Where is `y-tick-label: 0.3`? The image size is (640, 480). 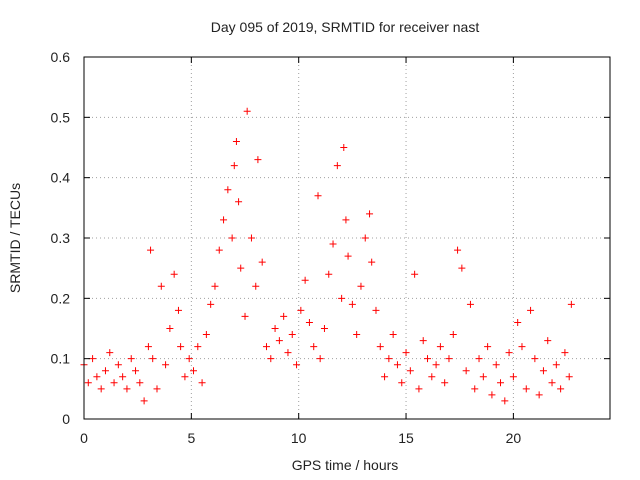
y-tick-label: 0.3 is located at coordinates (61, 238).